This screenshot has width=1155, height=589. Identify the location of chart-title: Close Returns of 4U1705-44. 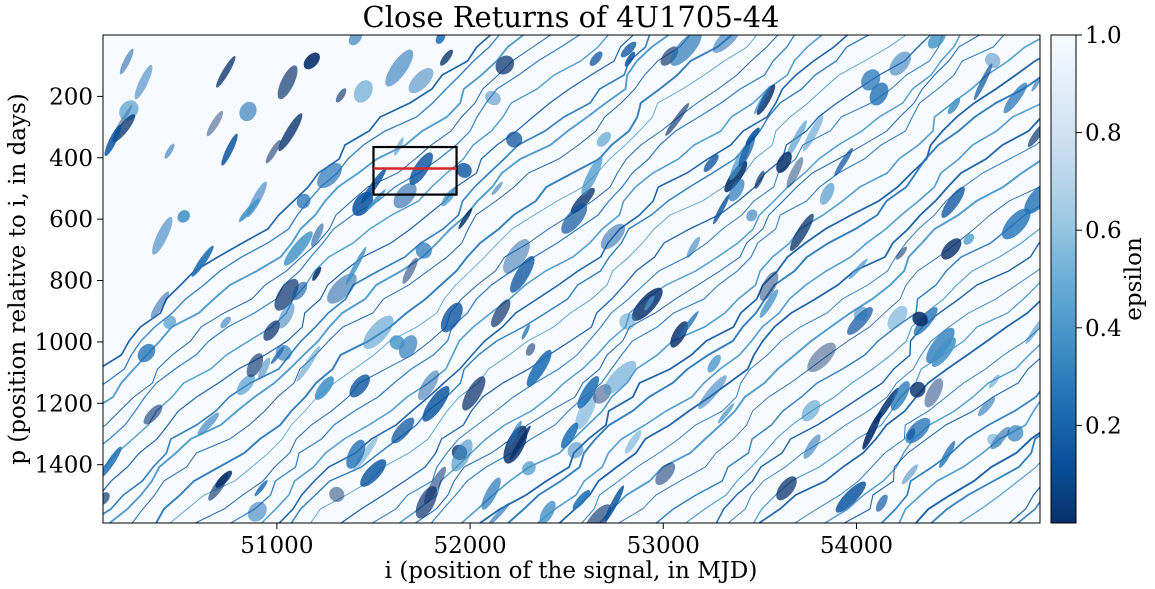
(571, 17).